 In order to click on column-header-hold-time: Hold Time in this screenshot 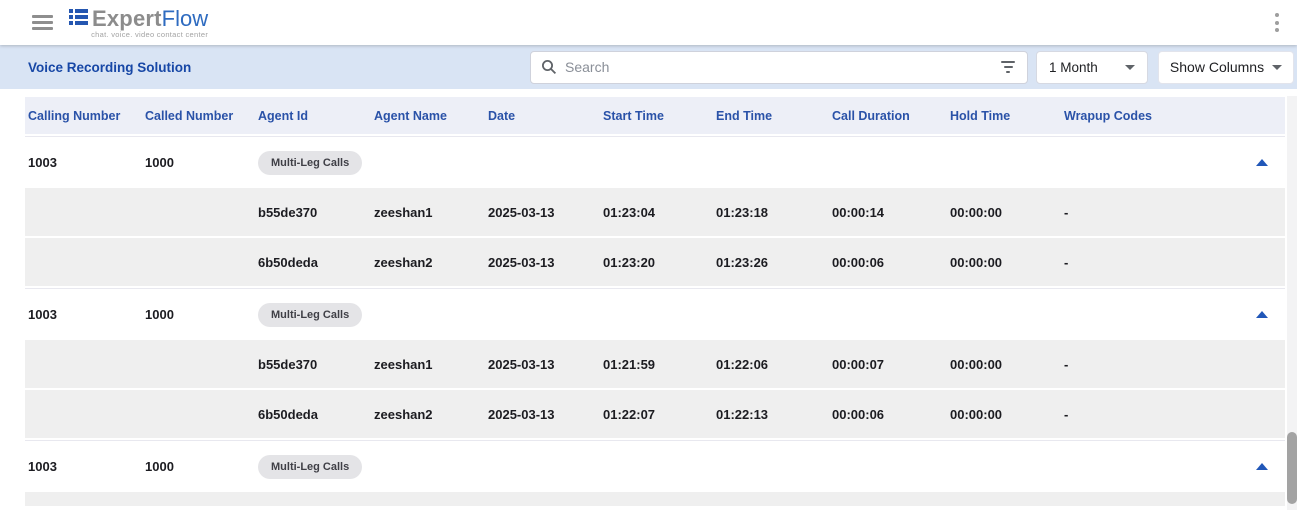, I will do `click(980, 115)`.